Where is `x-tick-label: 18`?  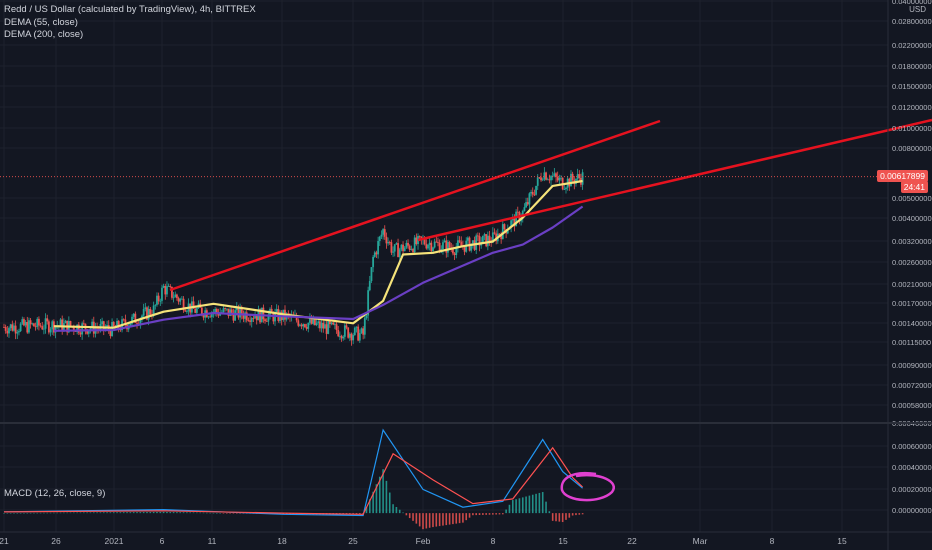
x-tick-label: 18 is located at coordinates (282, 541).